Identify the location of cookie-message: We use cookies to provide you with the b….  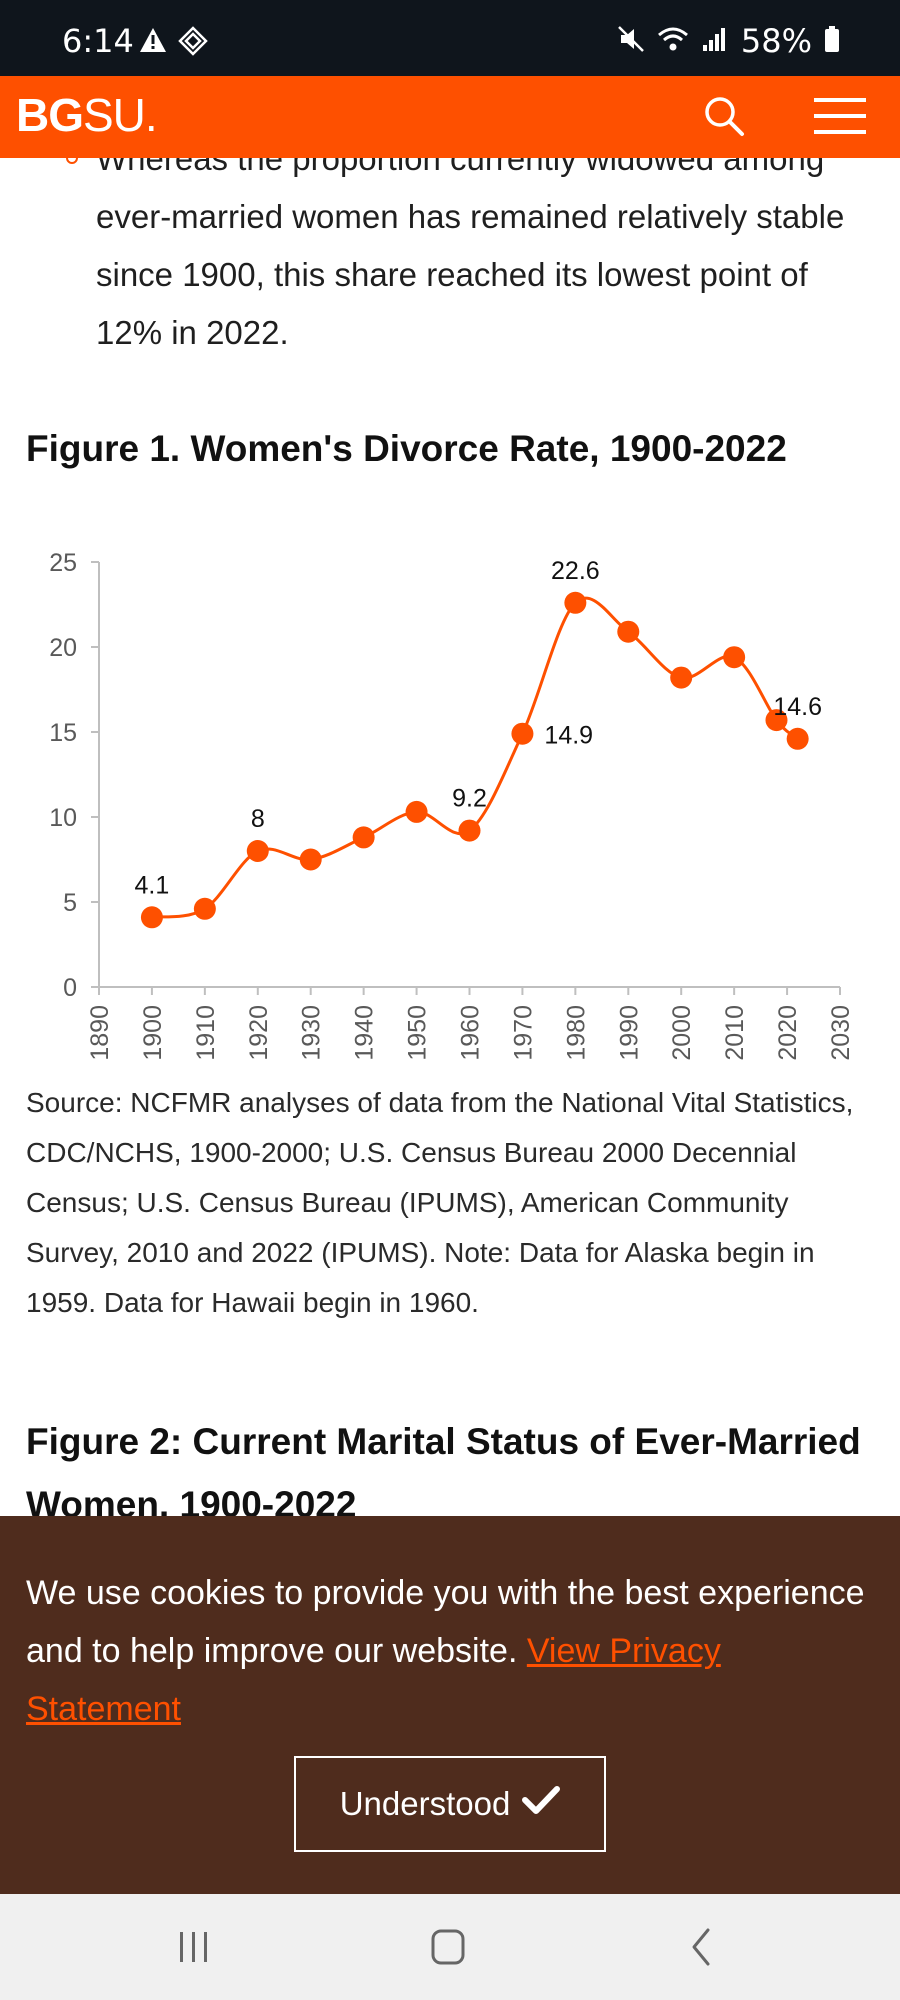
(445, 1651).